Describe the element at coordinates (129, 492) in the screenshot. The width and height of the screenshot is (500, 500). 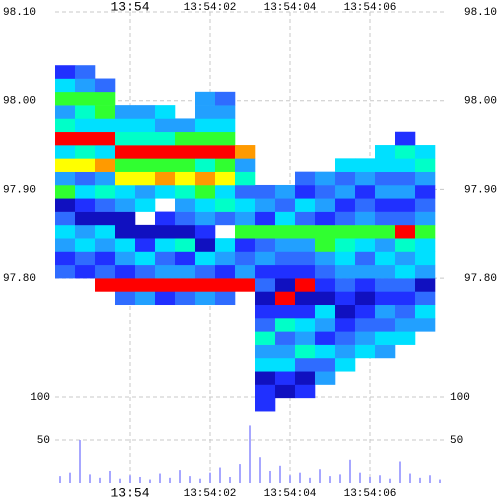
I see `x-tick-label-bottom: 13:54` at that location.